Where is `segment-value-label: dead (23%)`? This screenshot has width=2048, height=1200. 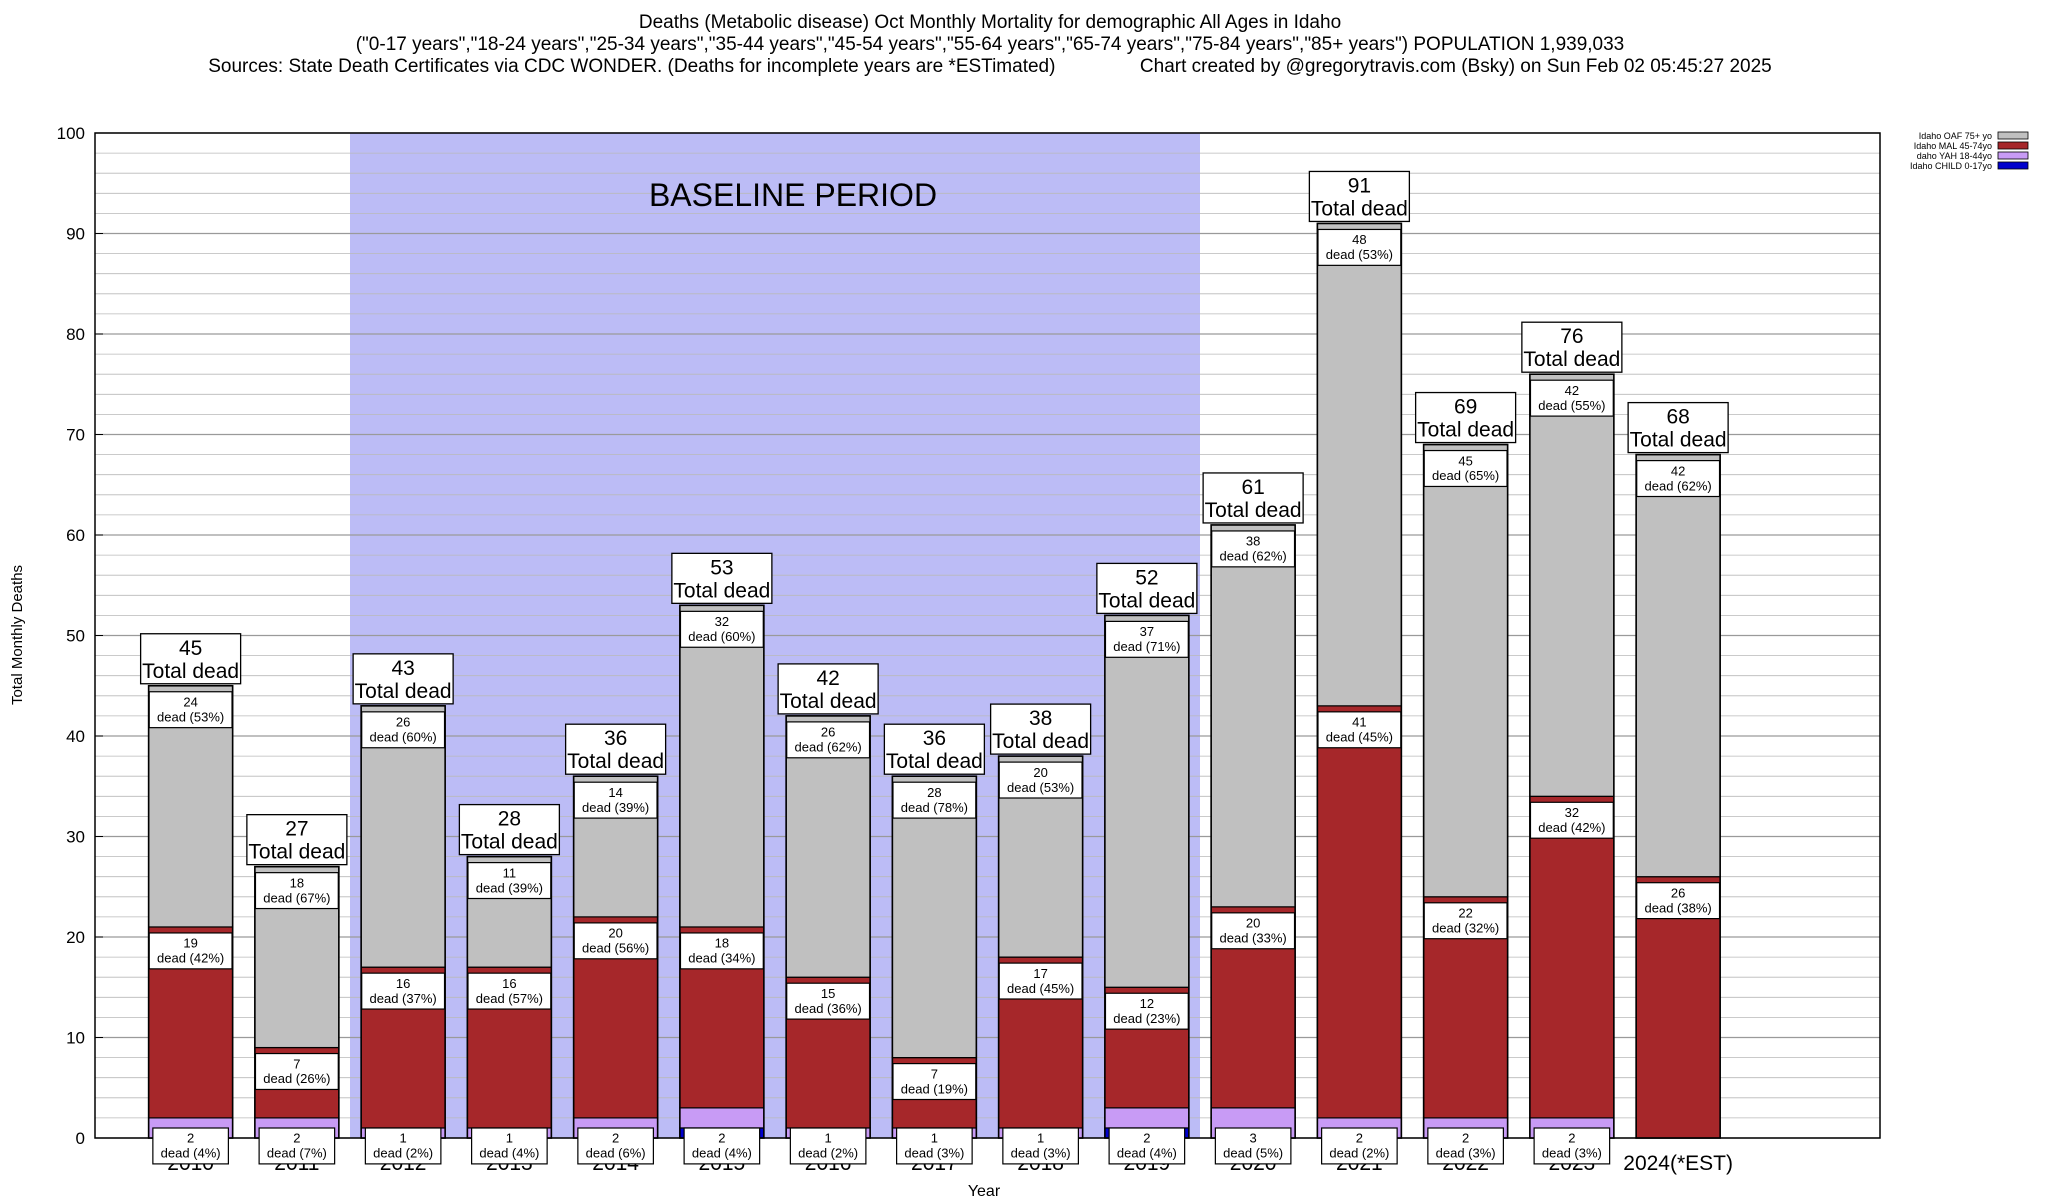
segment-value-label: dead (23%) is located at coordinates (1146, 1018).